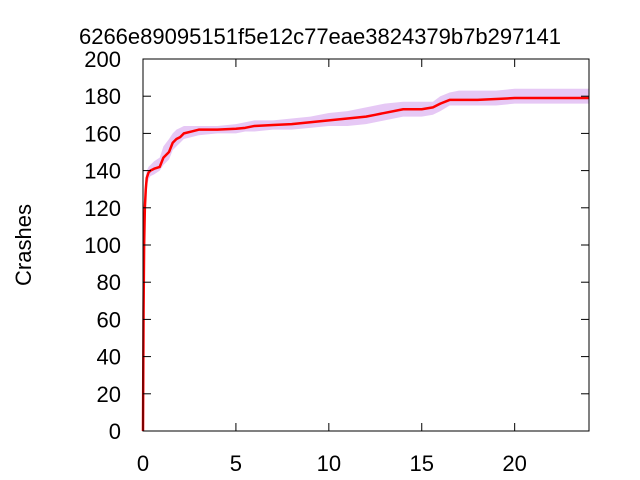 The width and height of the screenshot is (640, 480). What do you see at coordinates (109, 394) in the screenshot?
I see `y-tick-label: 20` at bounding box center [109, 394].